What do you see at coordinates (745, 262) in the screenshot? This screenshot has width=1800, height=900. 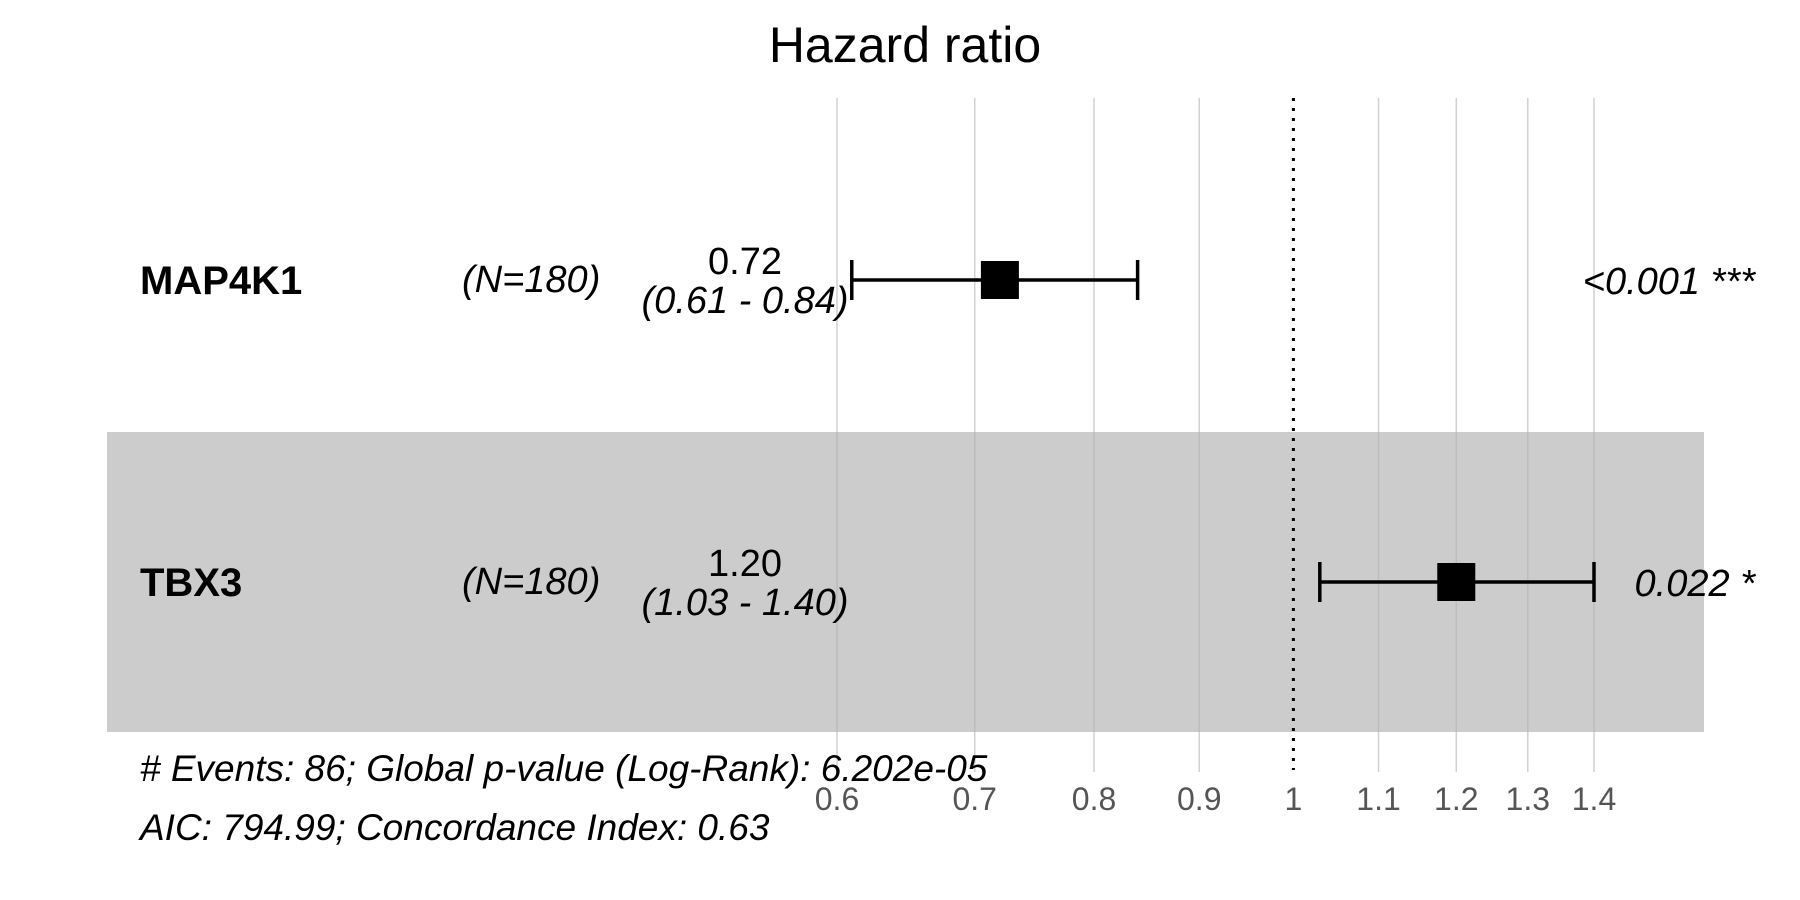 I see `hr-label: 0.72` at bounding box center [745, 262].